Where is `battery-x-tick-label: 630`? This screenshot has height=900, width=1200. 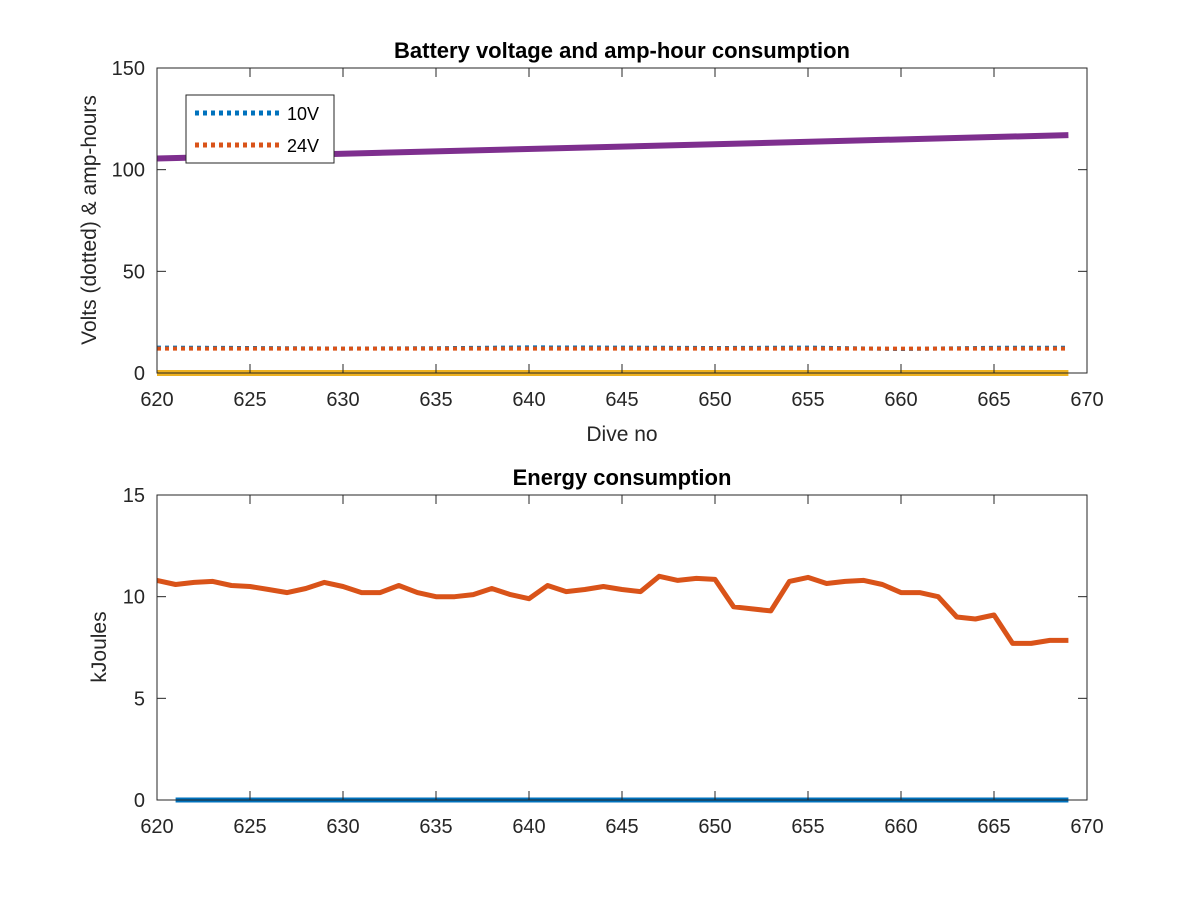 battery-x-tick-label: 630 is located at coordinates (342, 400).